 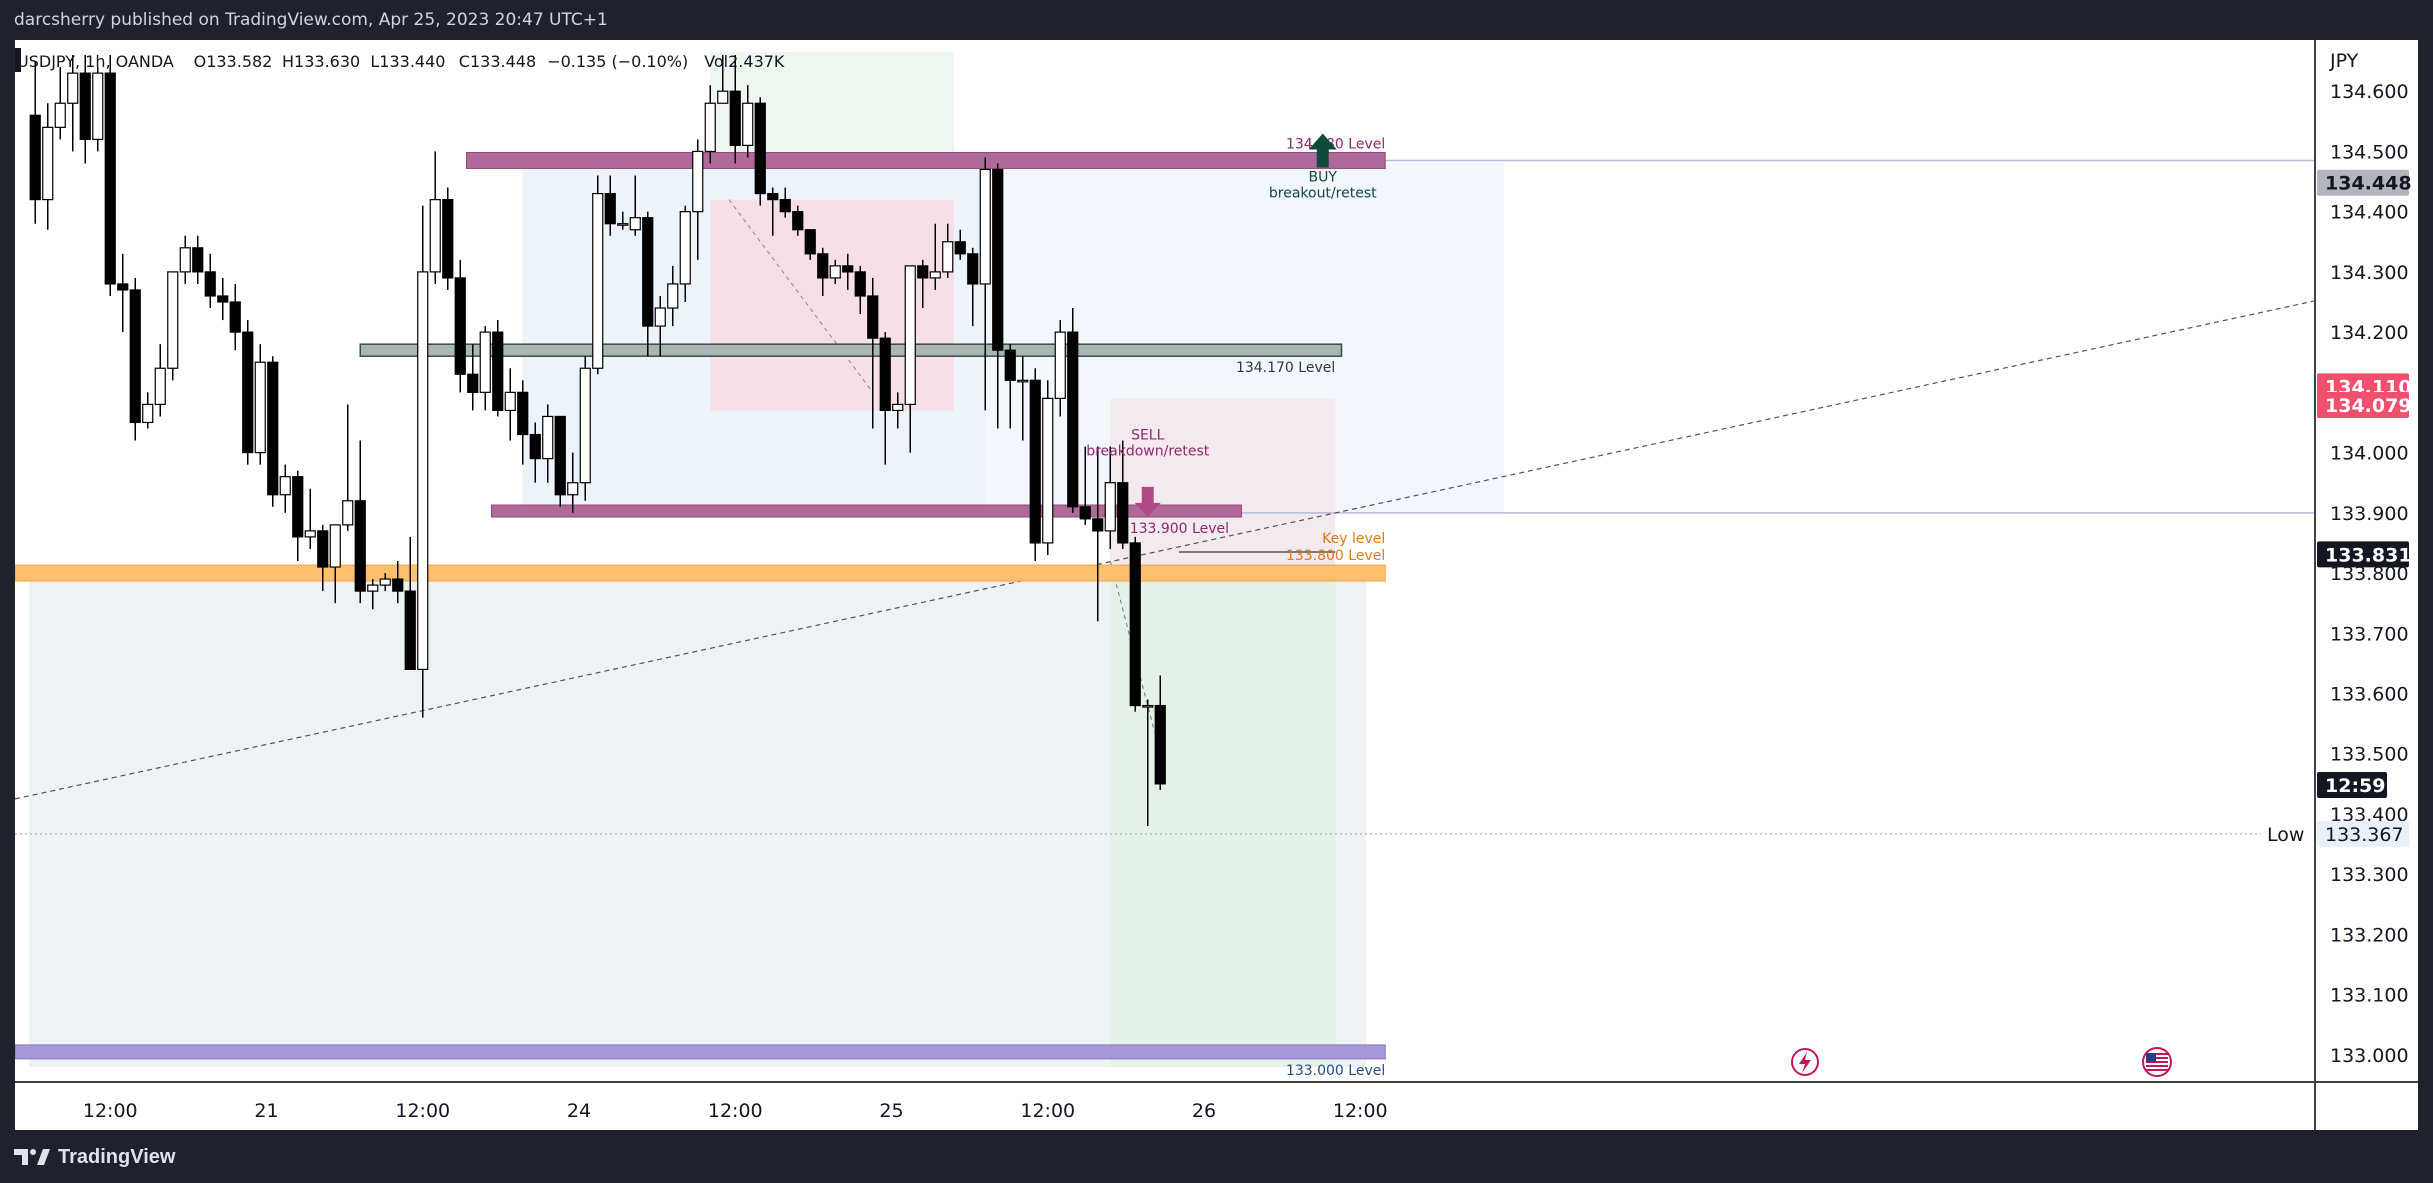 What do you see at coordinates (1148, 452) in the screenshot?
I see `sell-sublabel: breakdown/retest` at bounding box center [1148, 452].